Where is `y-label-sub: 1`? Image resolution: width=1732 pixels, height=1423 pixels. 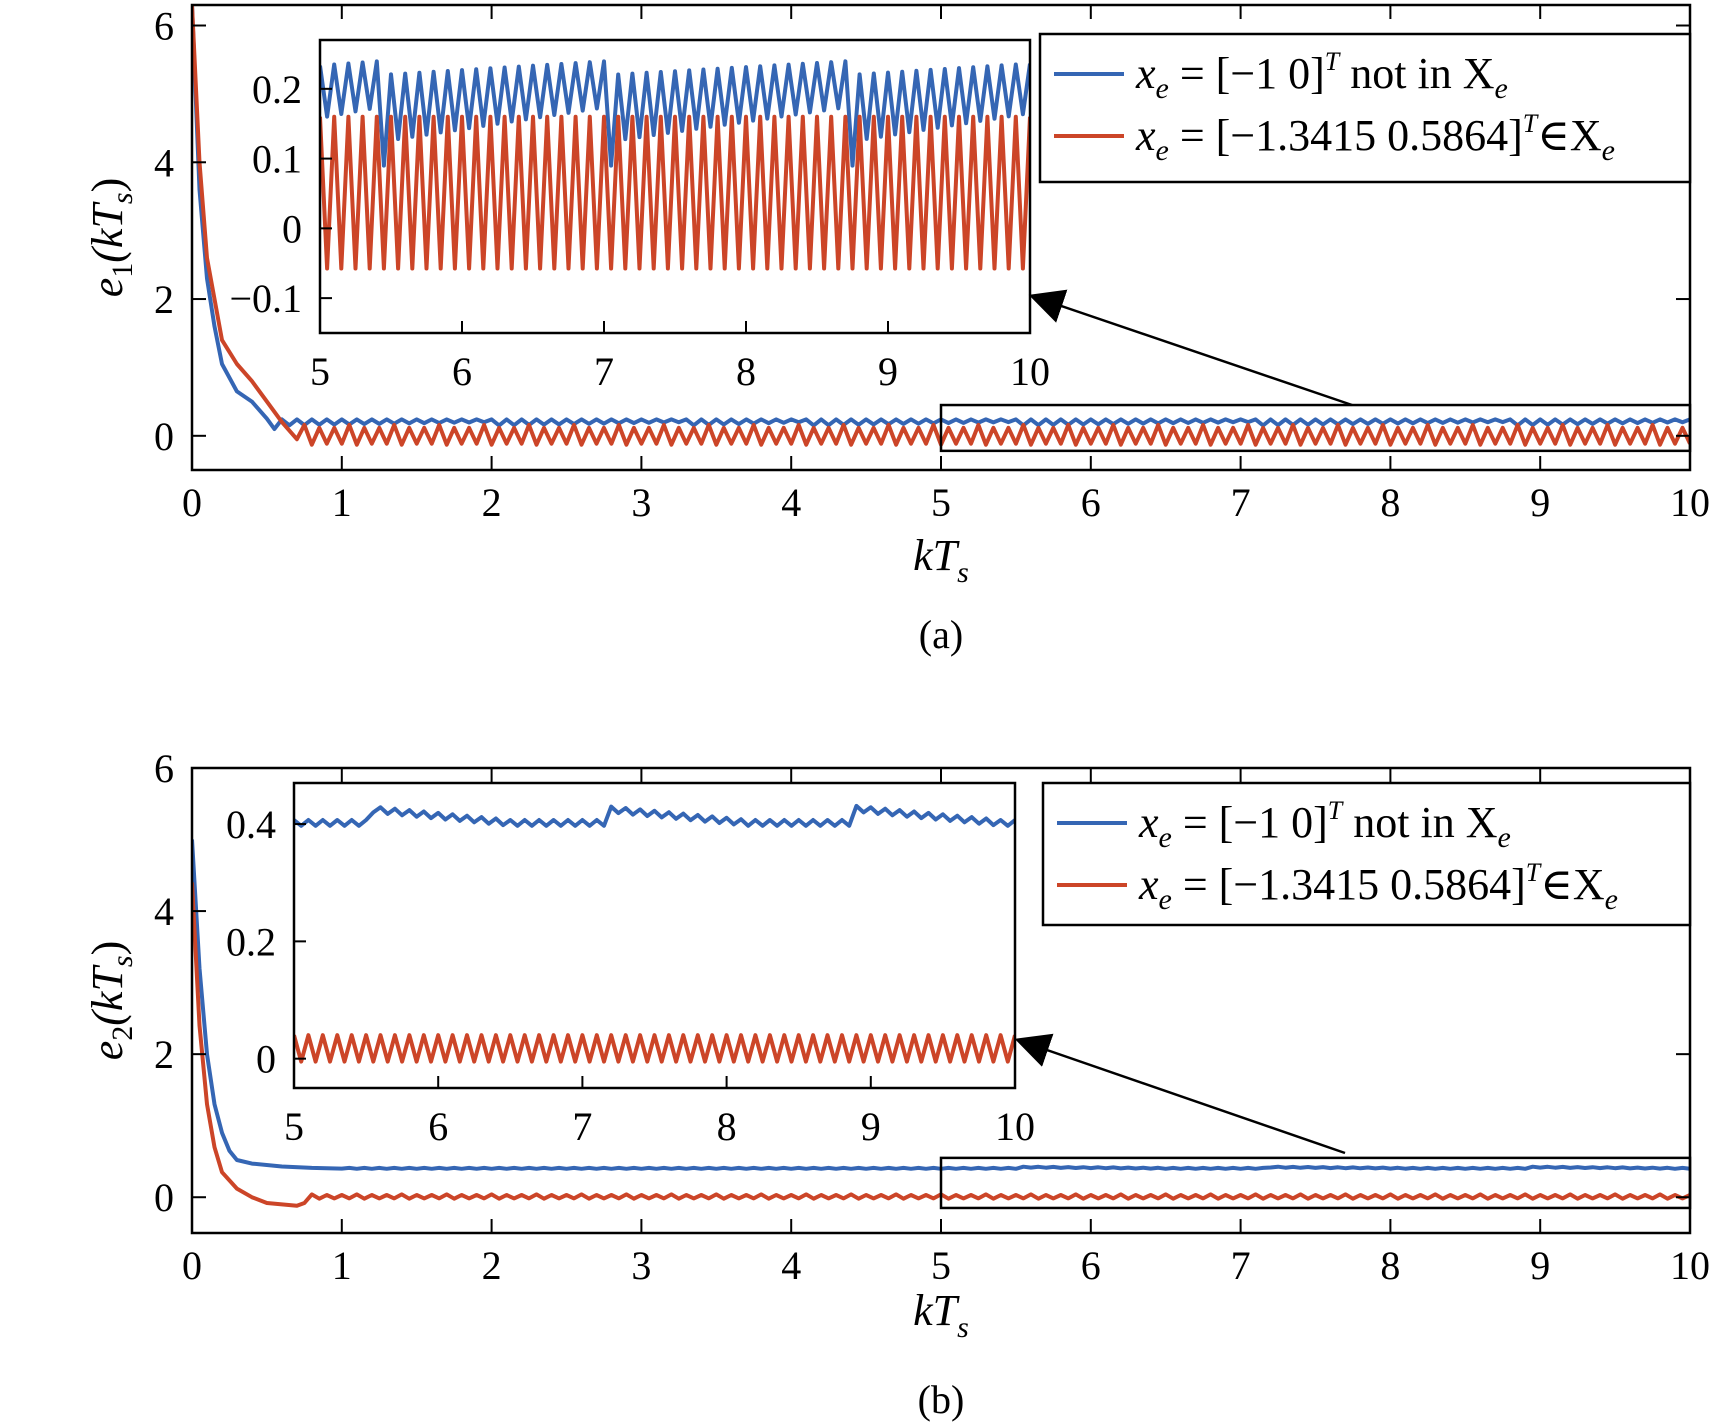
y-label-sub: 1 is located at coordinates (122, 270).